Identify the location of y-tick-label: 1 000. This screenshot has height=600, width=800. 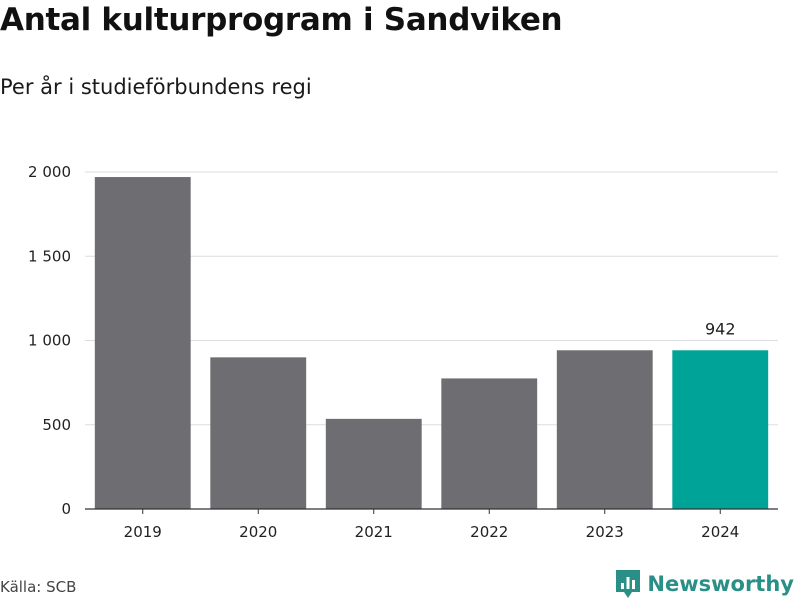
(49, 341).